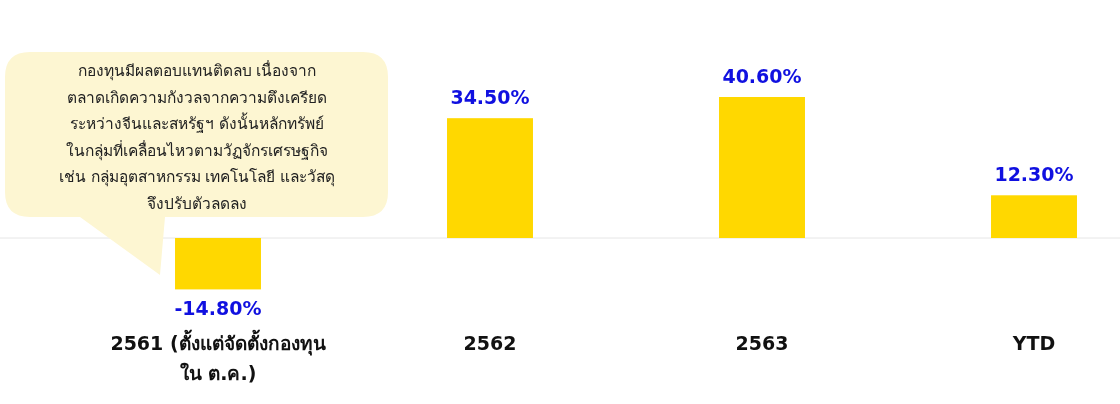 This screenshot has width=1120, height=404. Describe the element at coordinates (218, 356) in the screenshot. I see `x-tick-label: 2561 (ตั้งแต่จัดตั้งกองทุน ใน ต.ค.)` at that location.